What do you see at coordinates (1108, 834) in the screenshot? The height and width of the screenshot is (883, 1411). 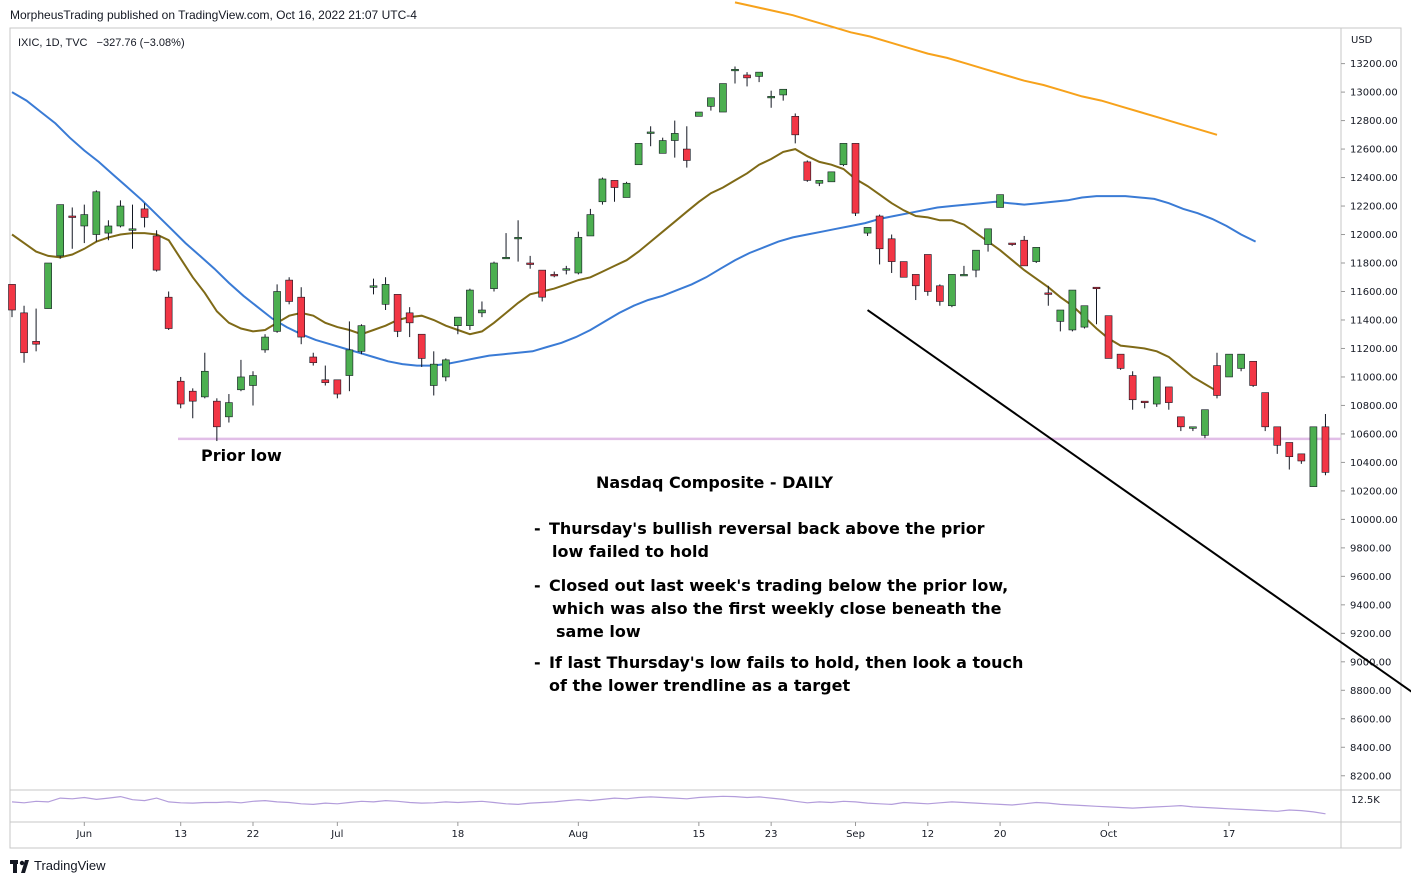 I see `time-tick-label: Oct` at bounding box center [1108, 834].